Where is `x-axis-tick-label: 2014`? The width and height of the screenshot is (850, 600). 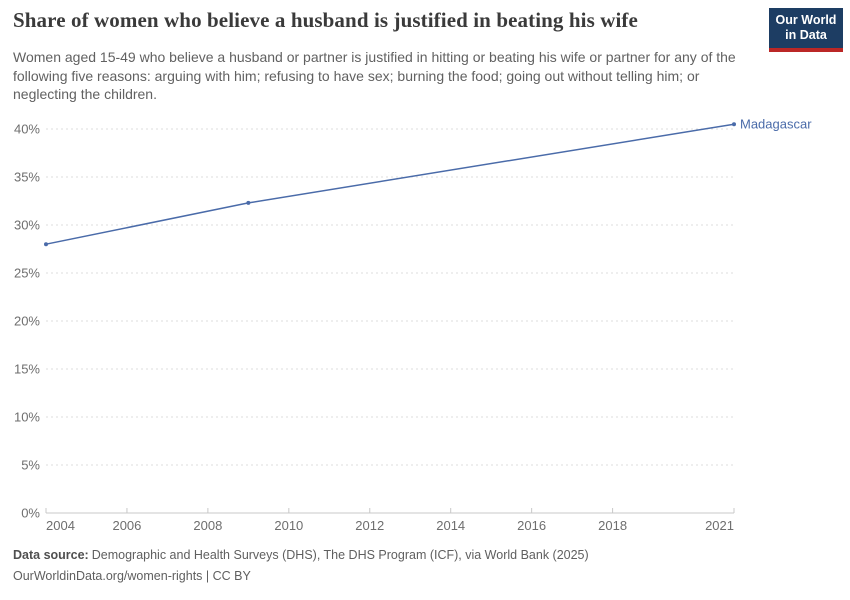 x-axis-tick-label: 2014 is located at coordinates (450, 525).